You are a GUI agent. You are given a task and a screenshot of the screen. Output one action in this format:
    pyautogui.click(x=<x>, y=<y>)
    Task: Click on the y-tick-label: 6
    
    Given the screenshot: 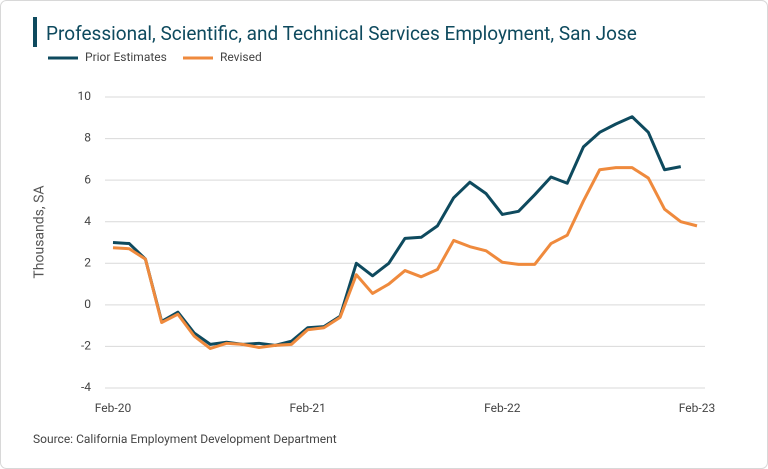 What is the action you would take?
    pyautogui.click(x=87, y=179)
    